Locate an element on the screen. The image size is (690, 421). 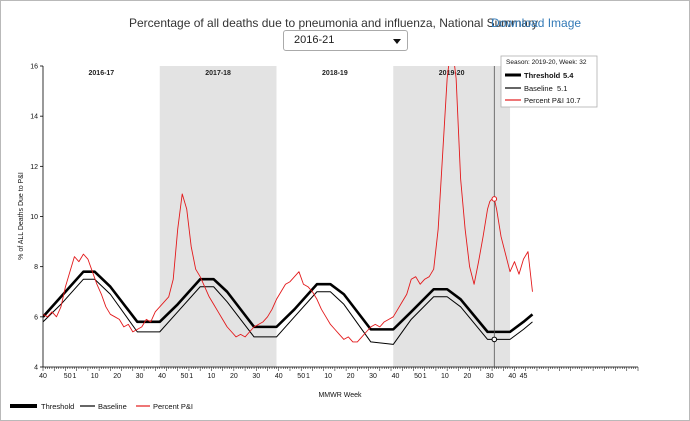
tooltip-threshold-value: 5.4 is located at coordinates (568, 75).